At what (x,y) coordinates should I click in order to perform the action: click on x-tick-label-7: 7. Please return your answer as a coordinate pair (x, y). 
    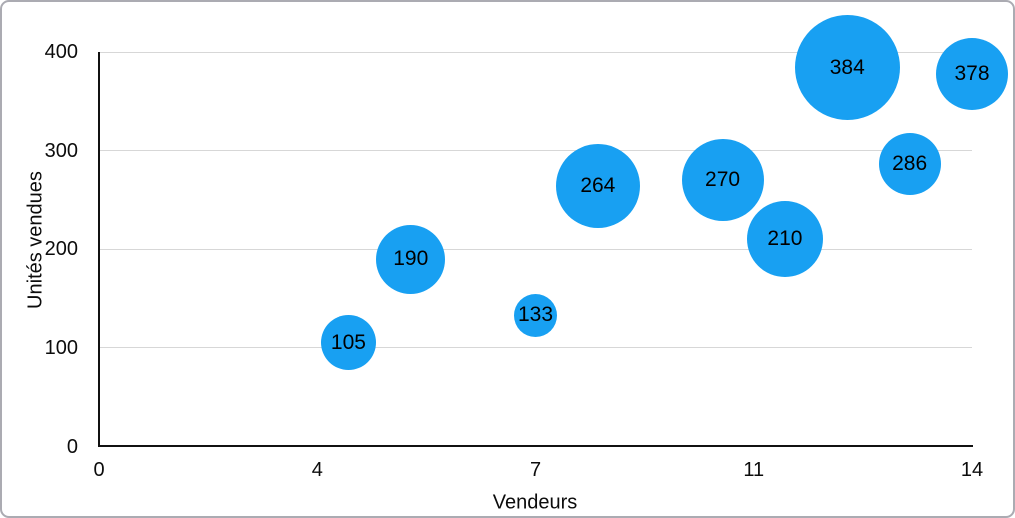
    Looking at the image, I should click on (535, 470).